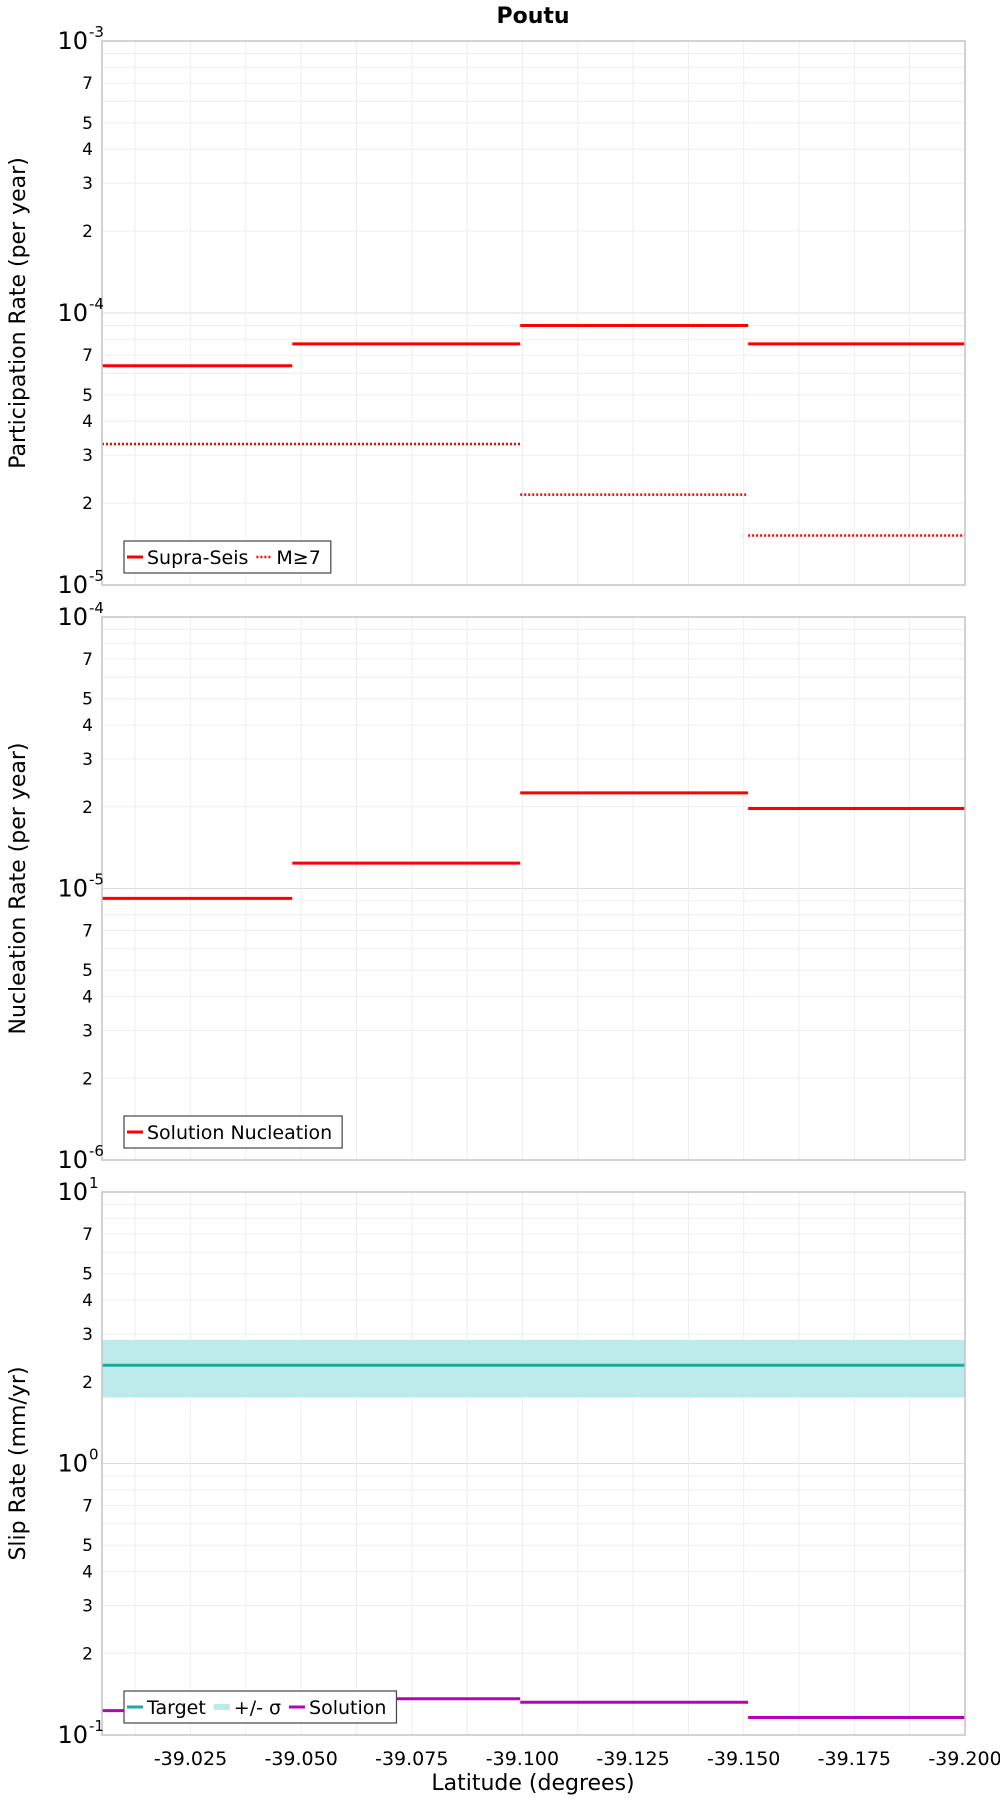 The height and width of the screenshot is (1800, 1000). What do you see at coordinates (964, 1759) in the screenshot?
I see `x-tick-label: -39.200` at bounding box center [964, 1759].